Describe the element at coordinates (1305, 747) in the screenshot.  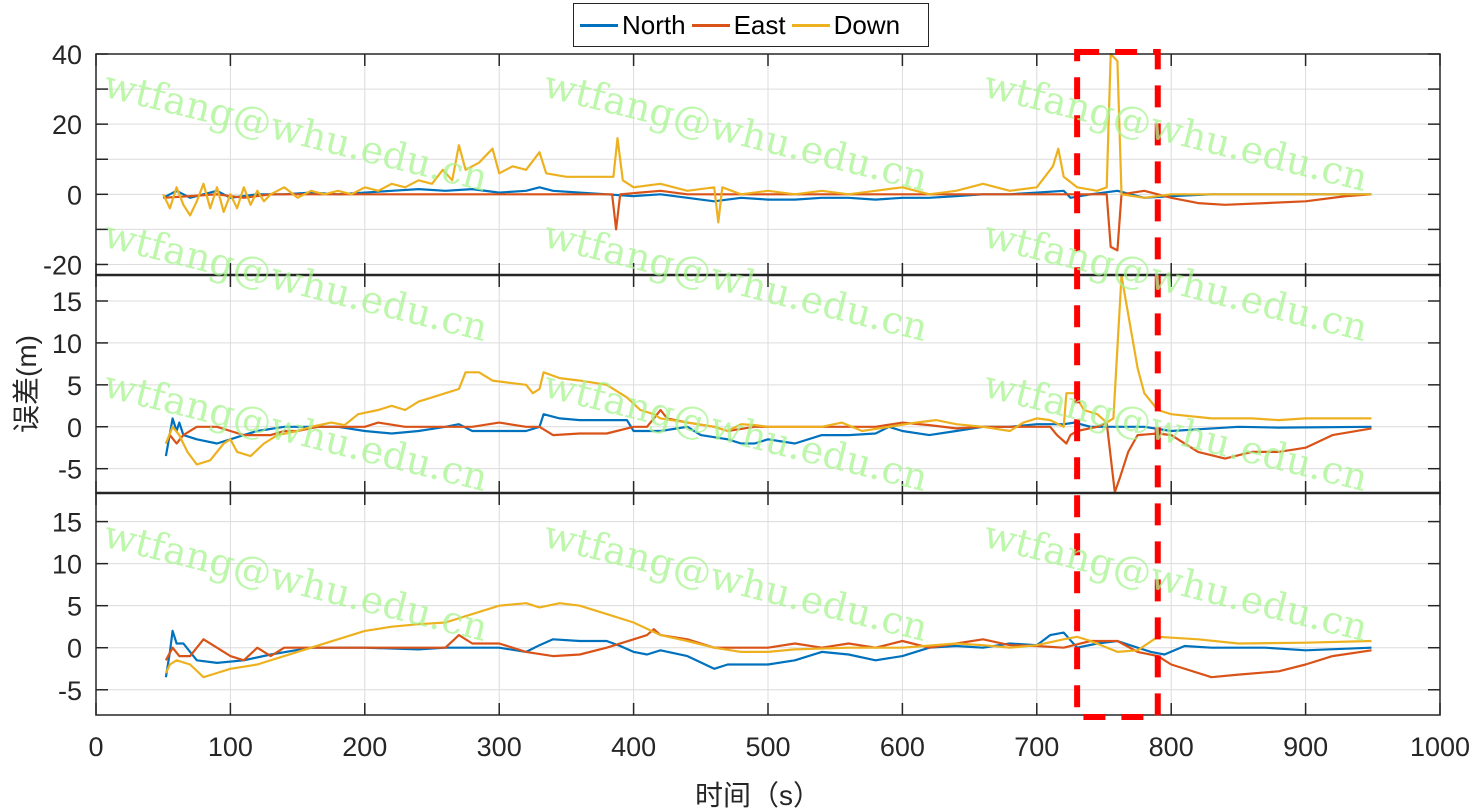
I see `x-tick-label: 900` at that location.